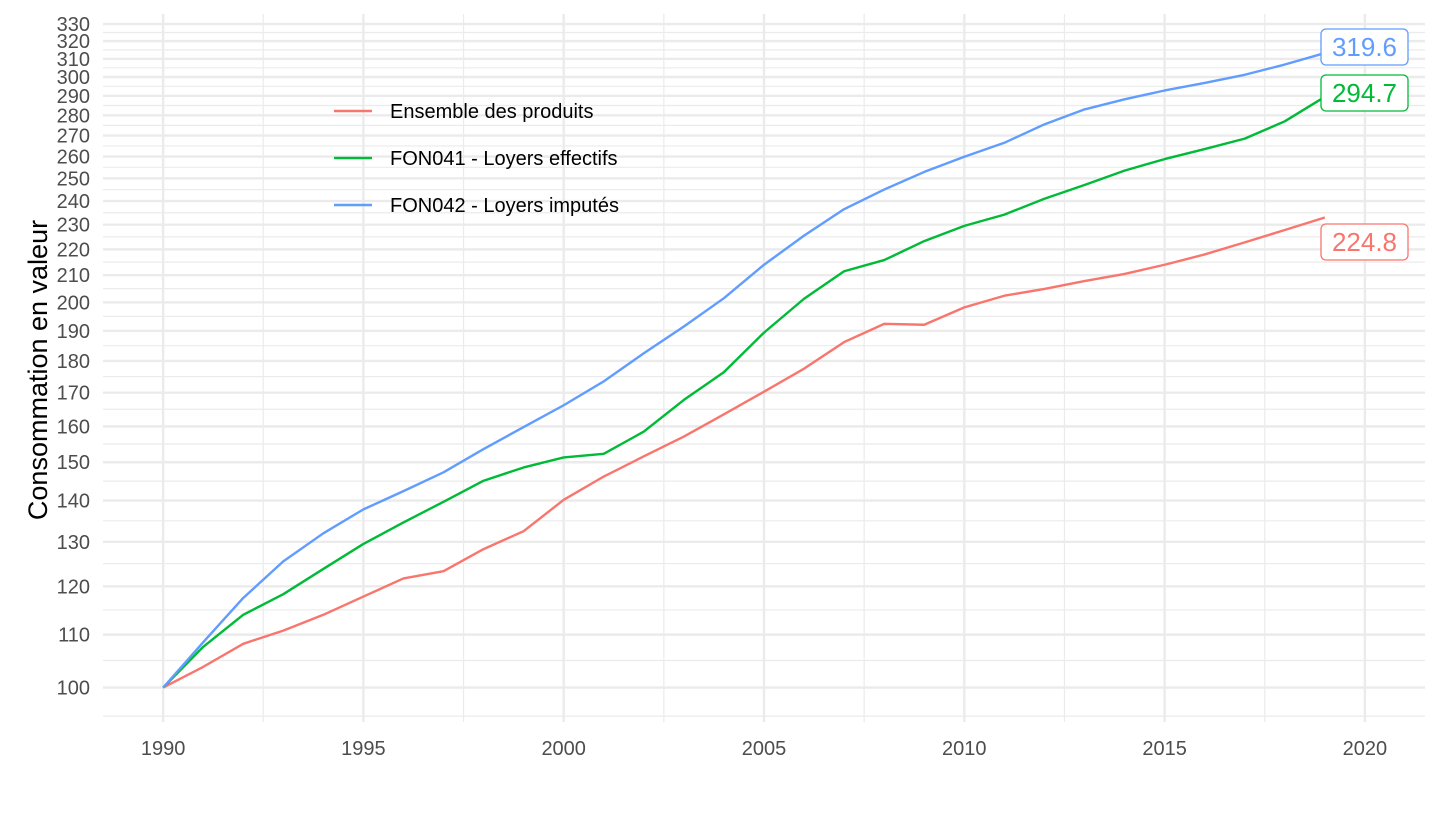 The height and width of the screenshot is (815, 1440). I want to click on y-tick-label: 210, so click(73, 276).